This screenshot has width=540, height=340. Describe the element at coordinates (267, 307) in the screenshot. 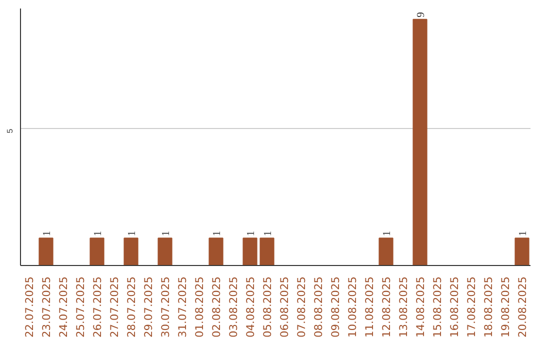

I see `x-tick-label: 05.08.2025` at that location.